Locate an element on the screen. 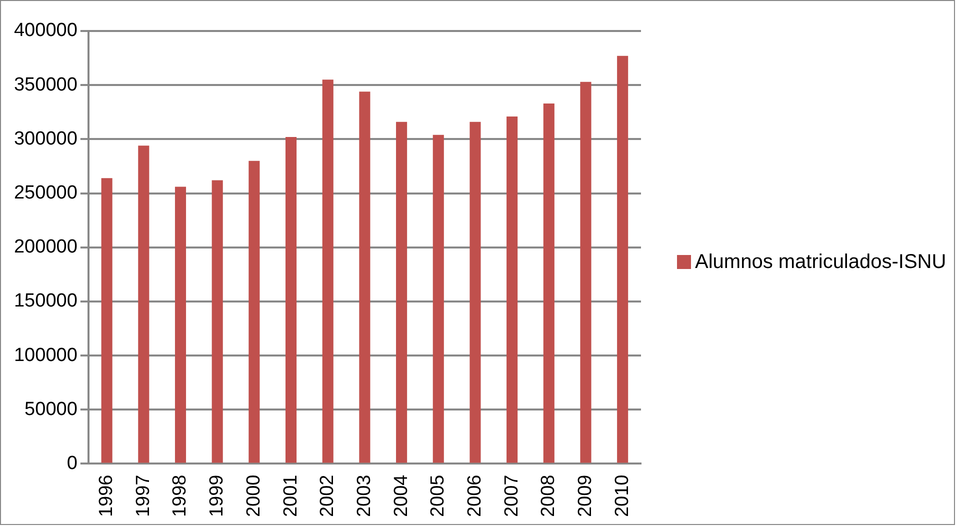  x-tick-label: 2000 is located at coordinates (253, 496).